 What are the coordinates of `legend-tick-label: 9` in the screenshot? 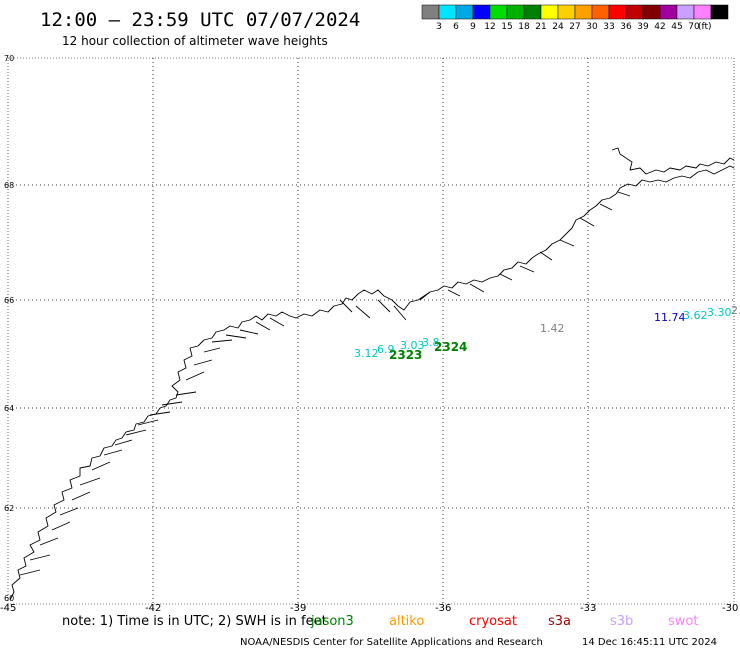 It's located at (473, 27).